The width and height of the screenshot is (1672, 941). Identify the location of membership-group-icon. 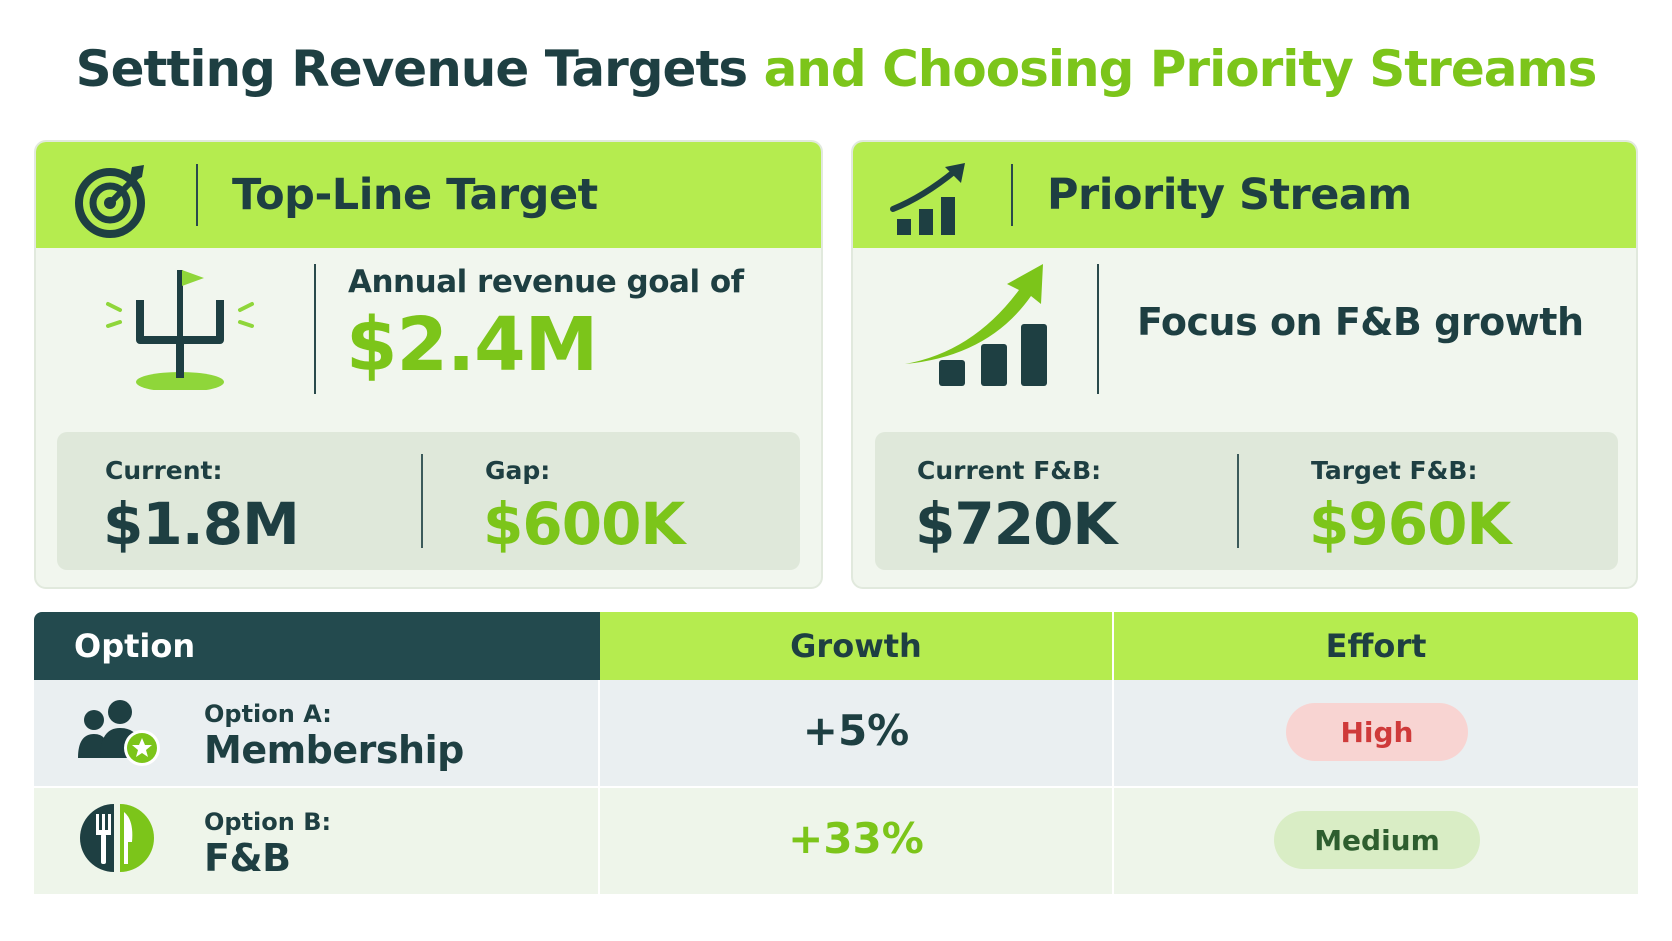
(119, 733).